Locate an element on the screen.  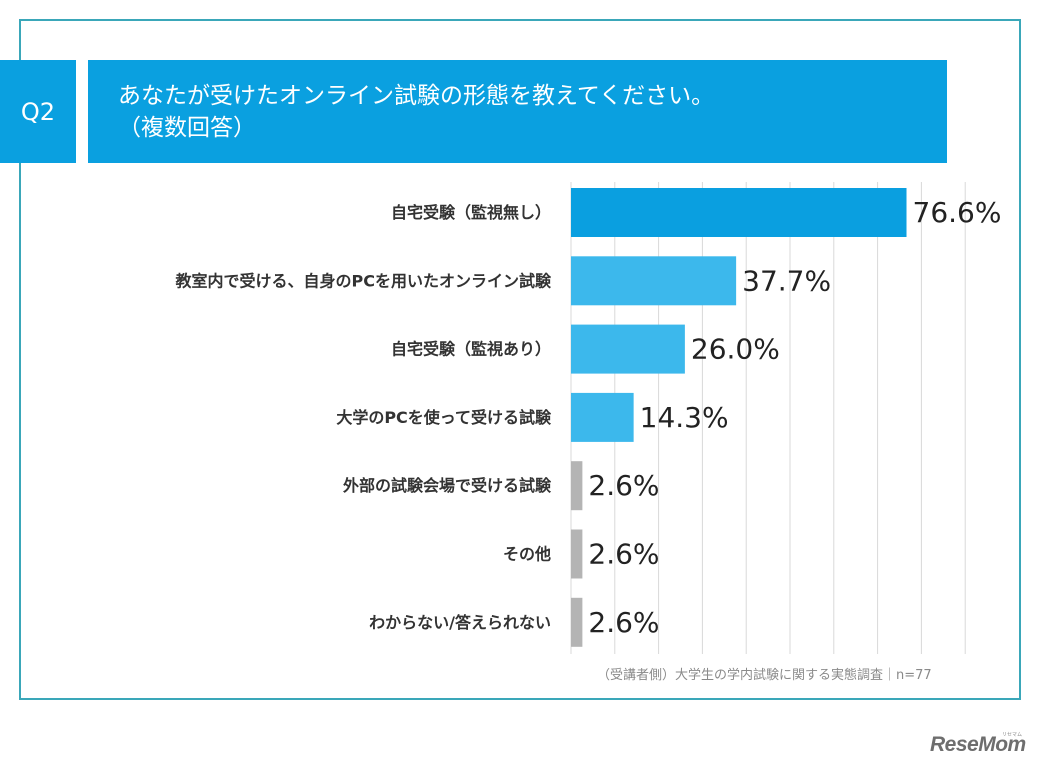
category-label: その他 is located at coordinates (527, 554).